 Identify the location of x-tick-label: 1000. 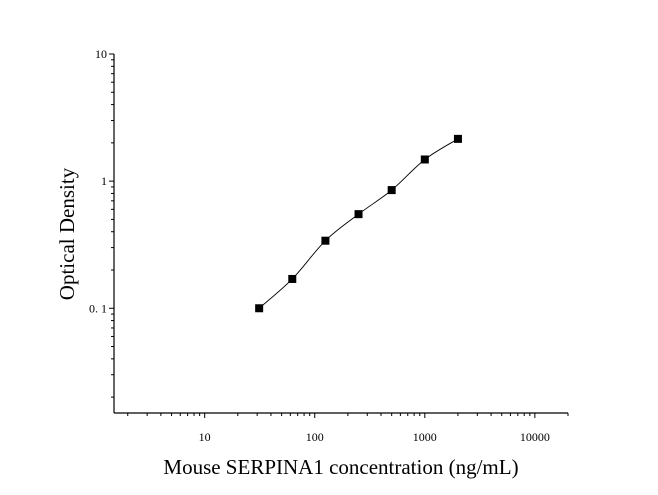
(425, 437).